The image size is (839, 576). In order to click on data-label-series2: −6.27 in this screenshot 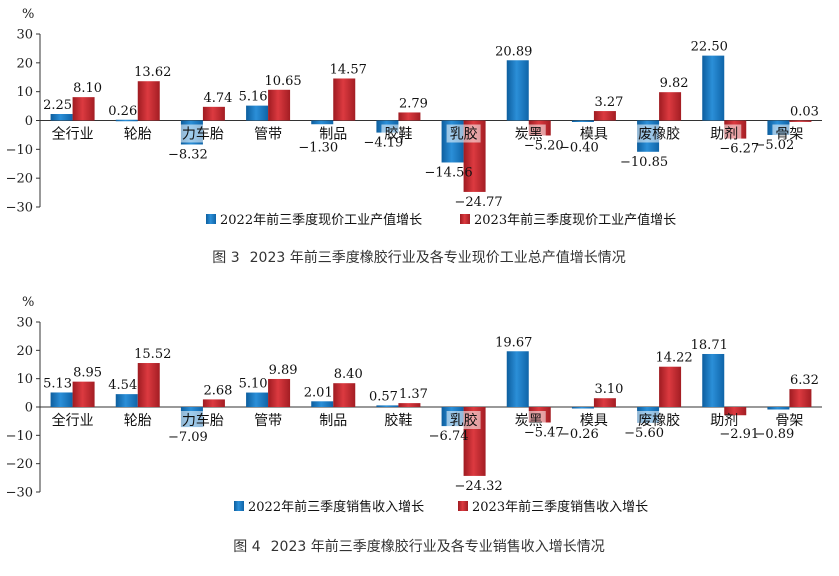, I will do `click(739, 149)`.